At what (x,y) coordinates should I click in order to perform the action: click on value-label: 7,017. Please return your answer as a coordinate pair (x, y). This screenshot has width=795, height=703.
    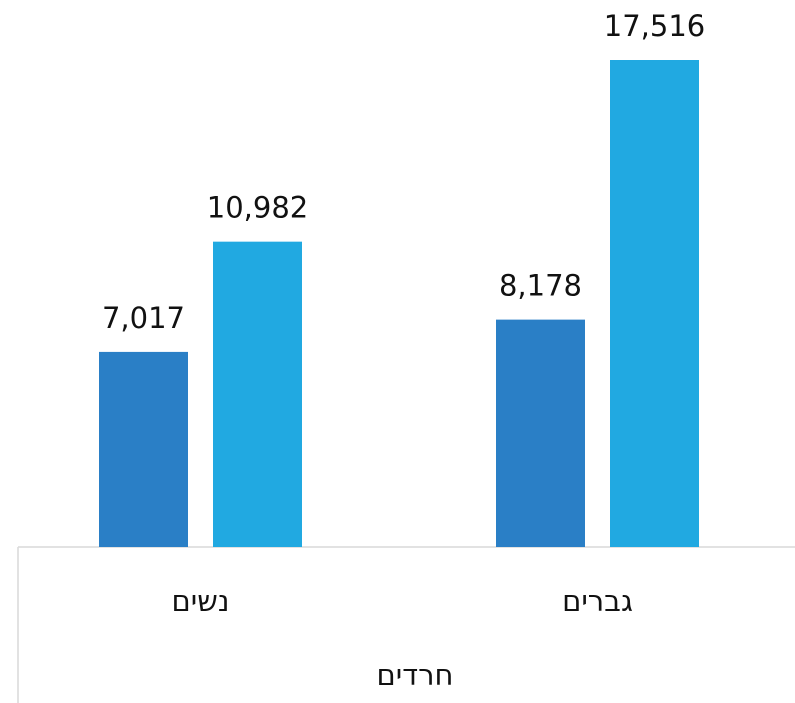
    Looking at the image, I should click on (143, 318).